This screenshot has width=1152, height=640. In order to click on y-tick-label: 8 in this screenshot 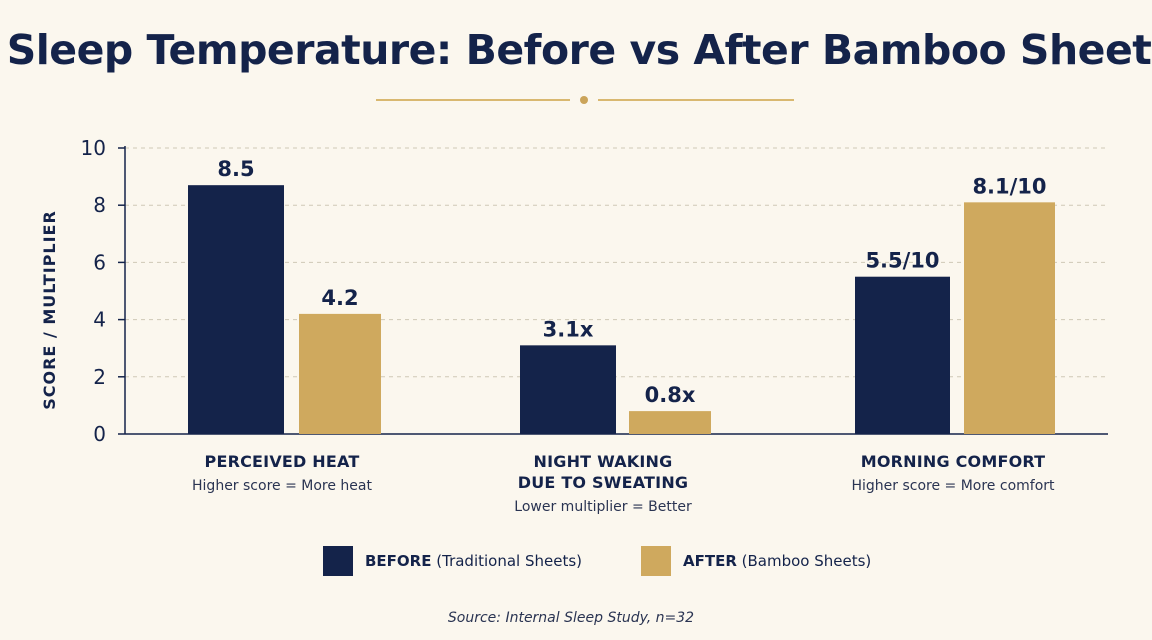, I will do `click(99, 205)`.